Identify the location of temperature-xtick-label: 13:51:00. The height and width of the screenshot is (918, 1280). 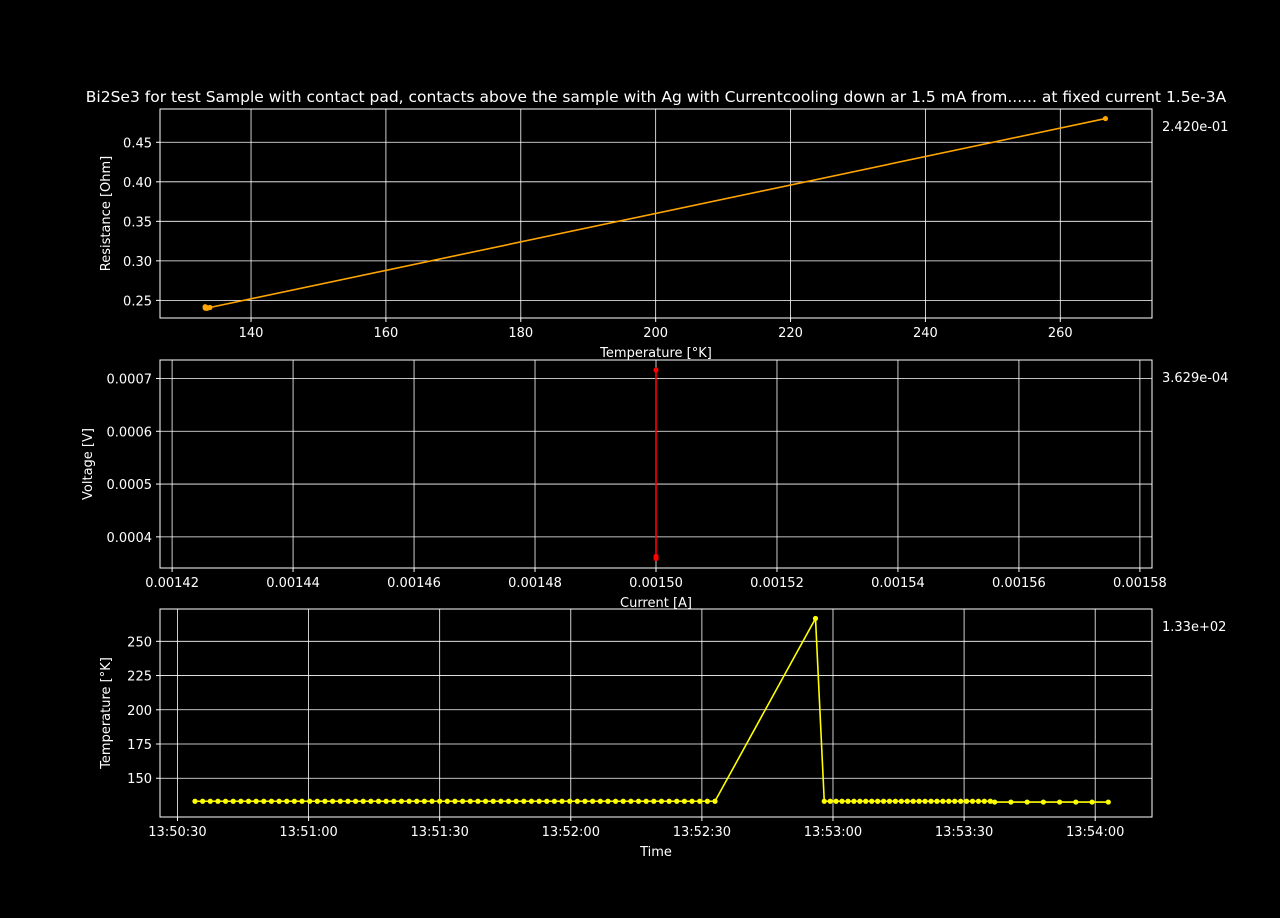
(308, 832).